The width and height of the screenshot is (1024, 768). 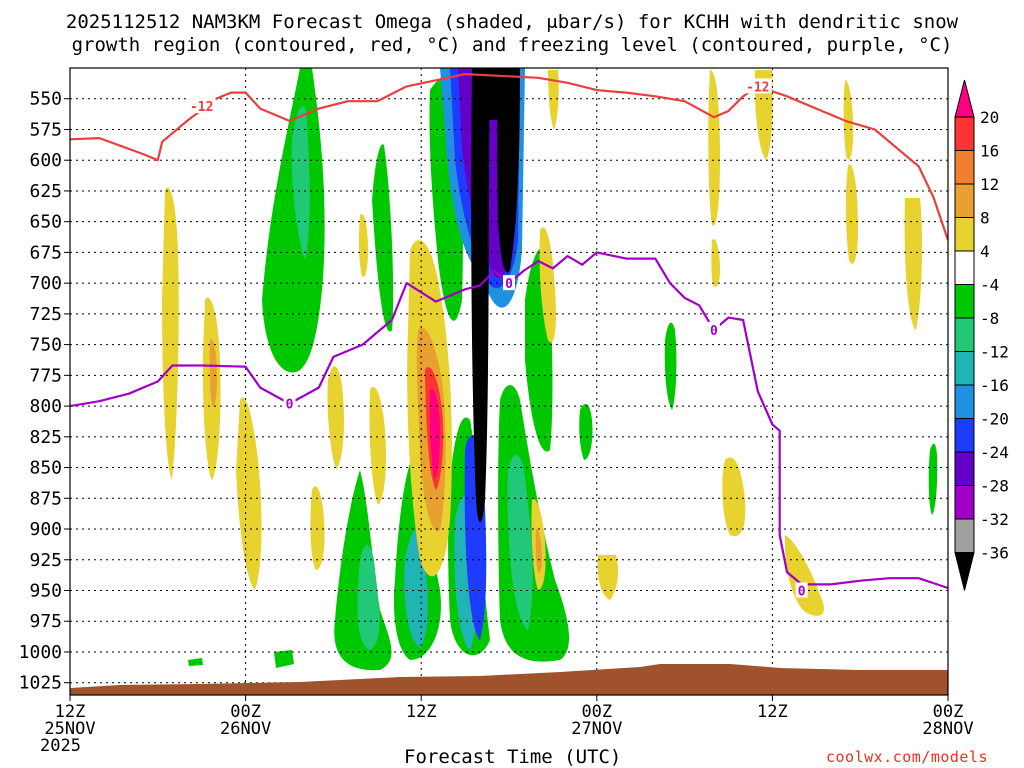 What do you see at coordinates (994, 452) in the screenshot?
I see `colorbar-label: -24` at bounding box center [994, 452].